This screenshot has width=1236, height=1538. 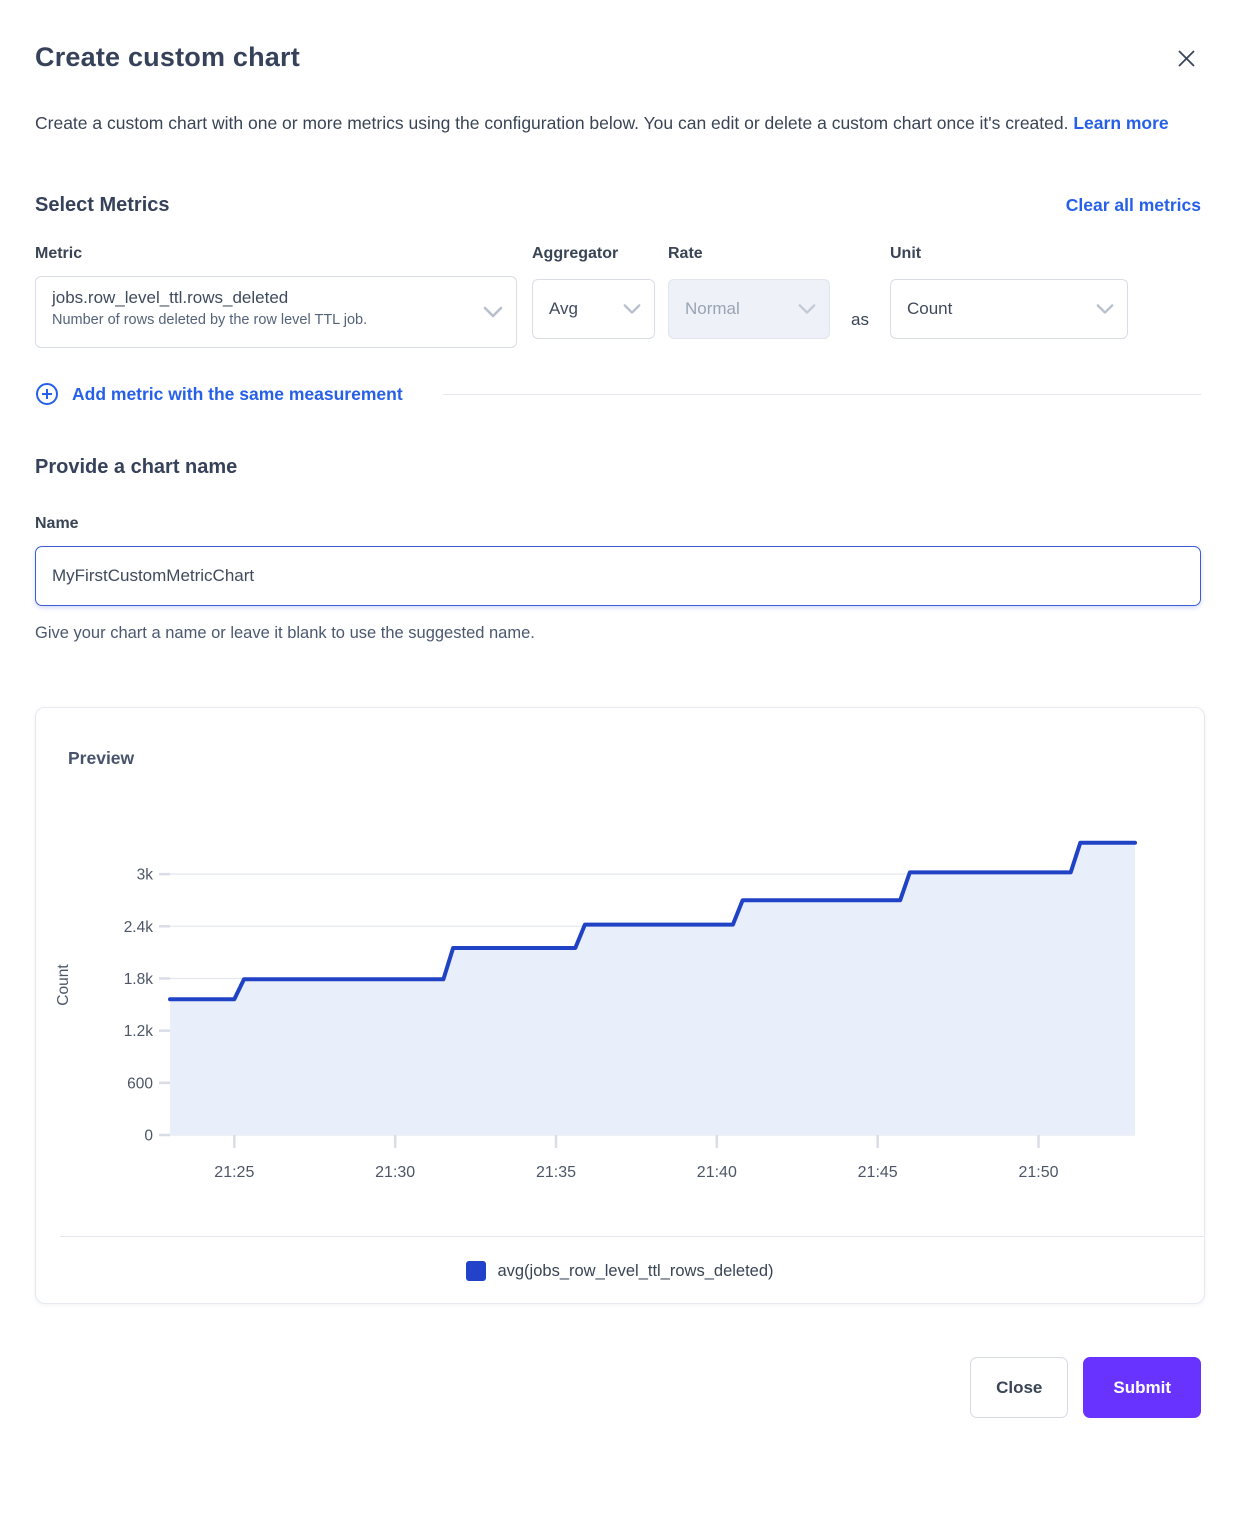 I want to click on unit-field: Unit Count, so click(x=1009, y=292).